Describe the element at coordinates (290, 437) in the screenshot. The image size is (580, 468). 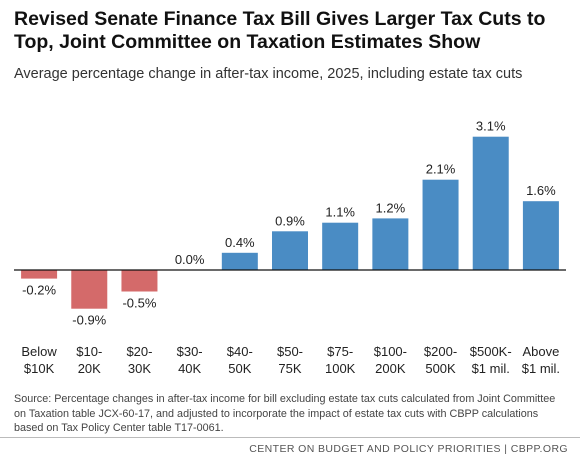
I see `footer-divider` at that location.